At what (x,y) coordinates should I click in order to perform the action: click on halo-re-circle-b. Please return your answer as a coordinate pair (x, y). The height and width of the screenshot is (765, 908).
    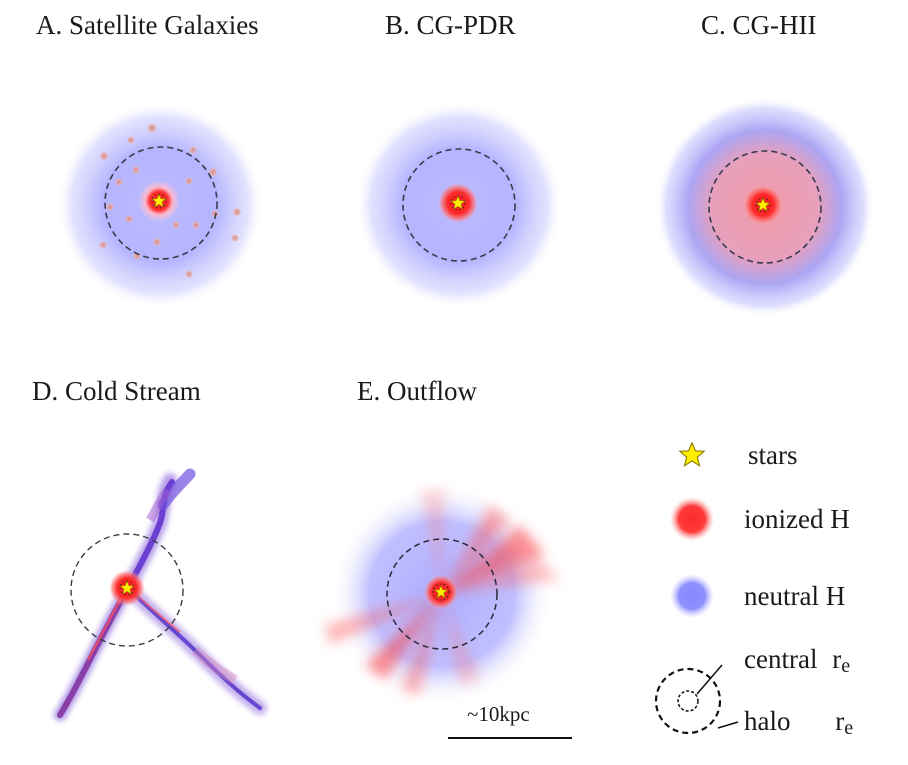
    Looking at the image, I should click on (459, 205).